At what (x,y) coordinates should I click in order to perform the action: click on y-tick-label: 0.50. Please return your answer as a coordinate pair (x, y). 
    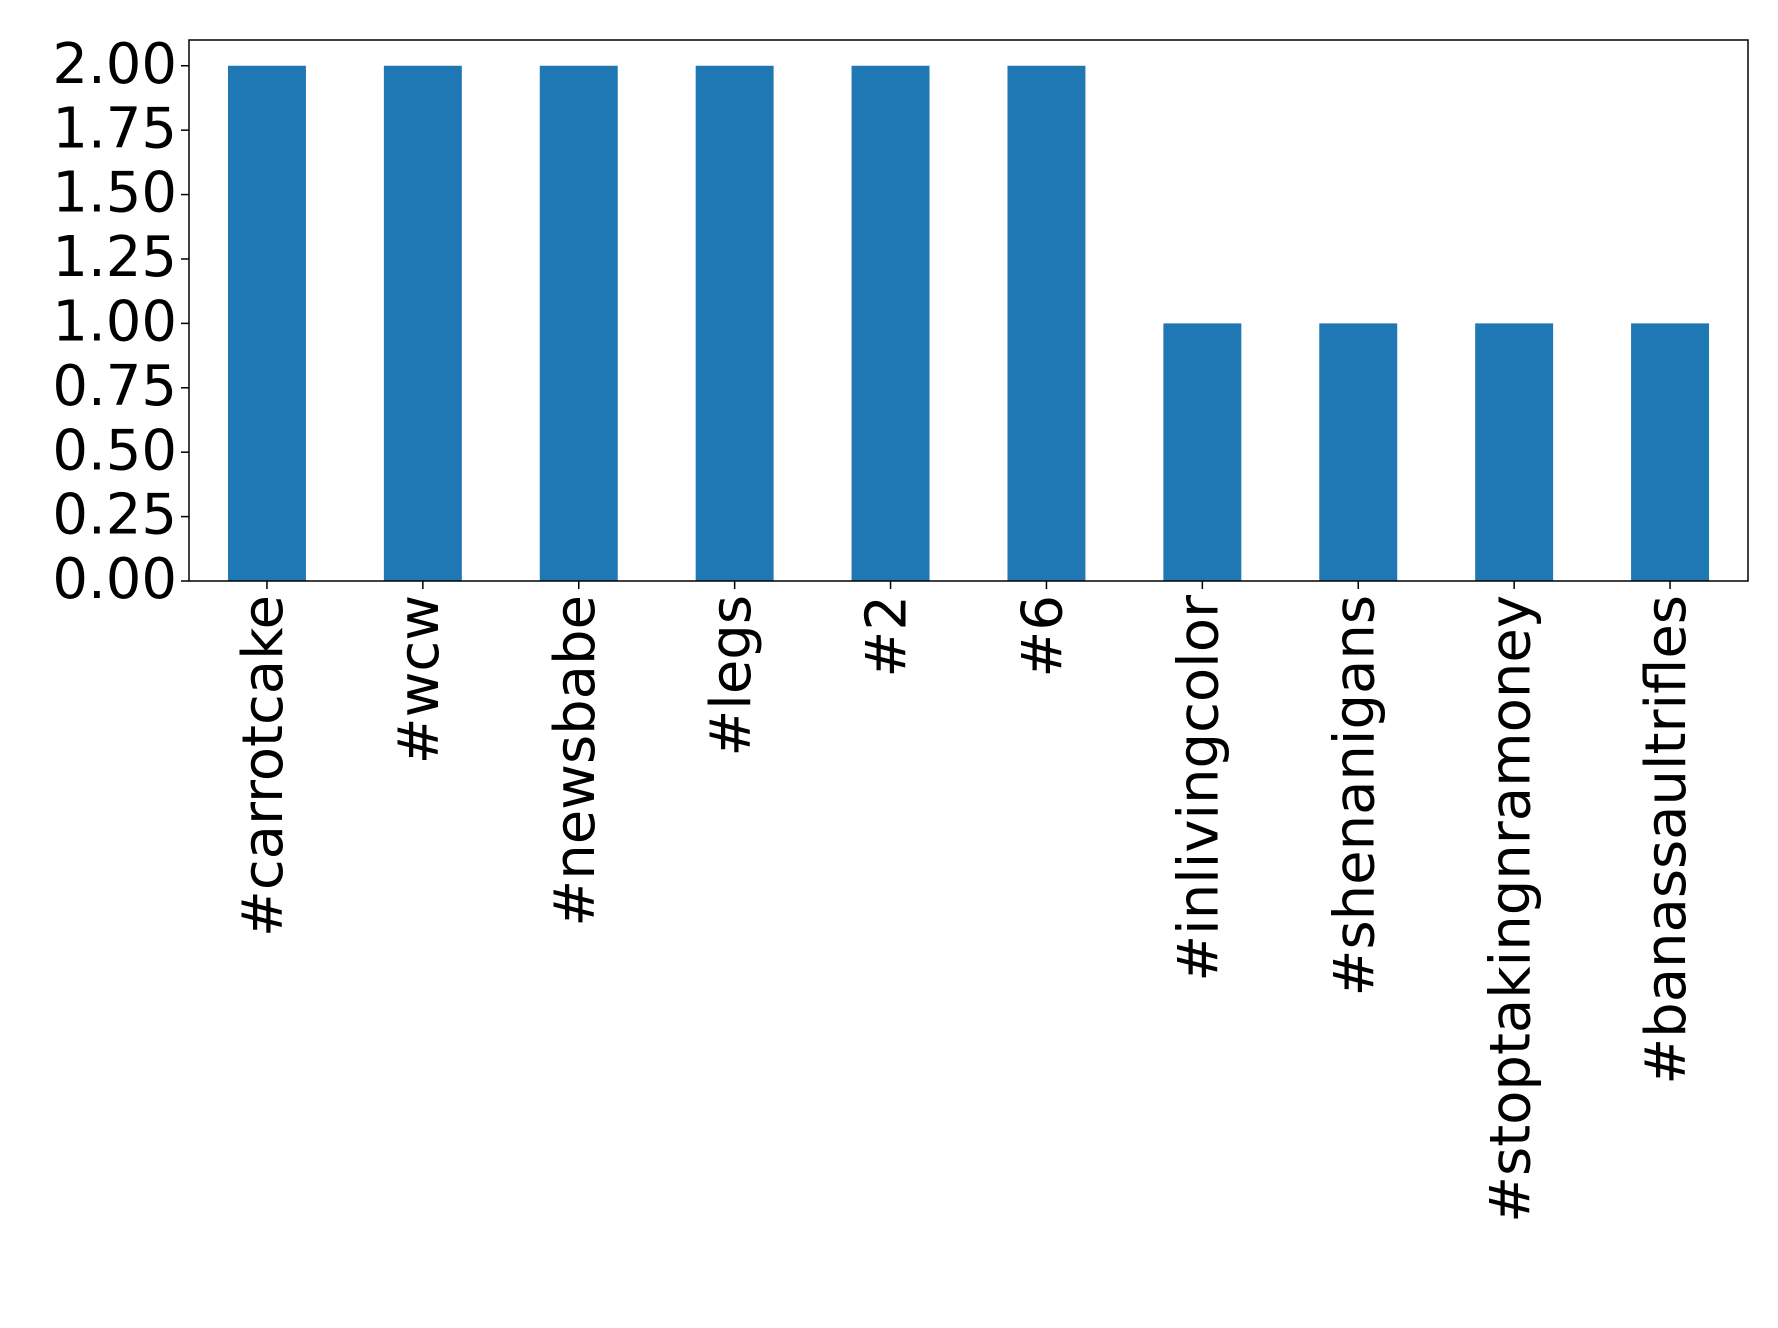
    Looking at the image, I should click on (114, 450).